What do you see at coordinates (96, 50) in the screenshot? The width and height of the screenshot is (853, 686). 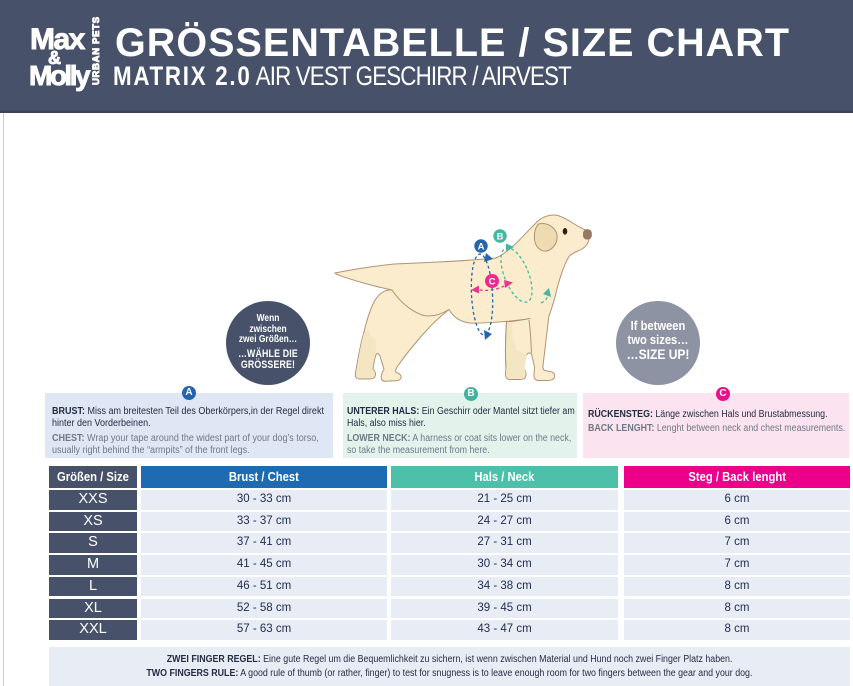 I see `svg-text: URBAN PETS` at bounding box center [96, 50].